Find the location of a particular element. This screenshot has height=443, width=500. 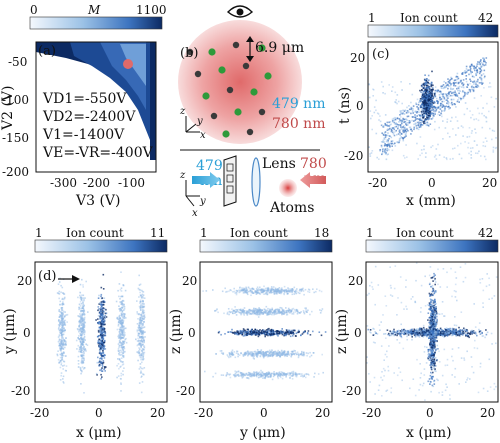

tick-c-x0: -20 is located at coordinates (377, 183).